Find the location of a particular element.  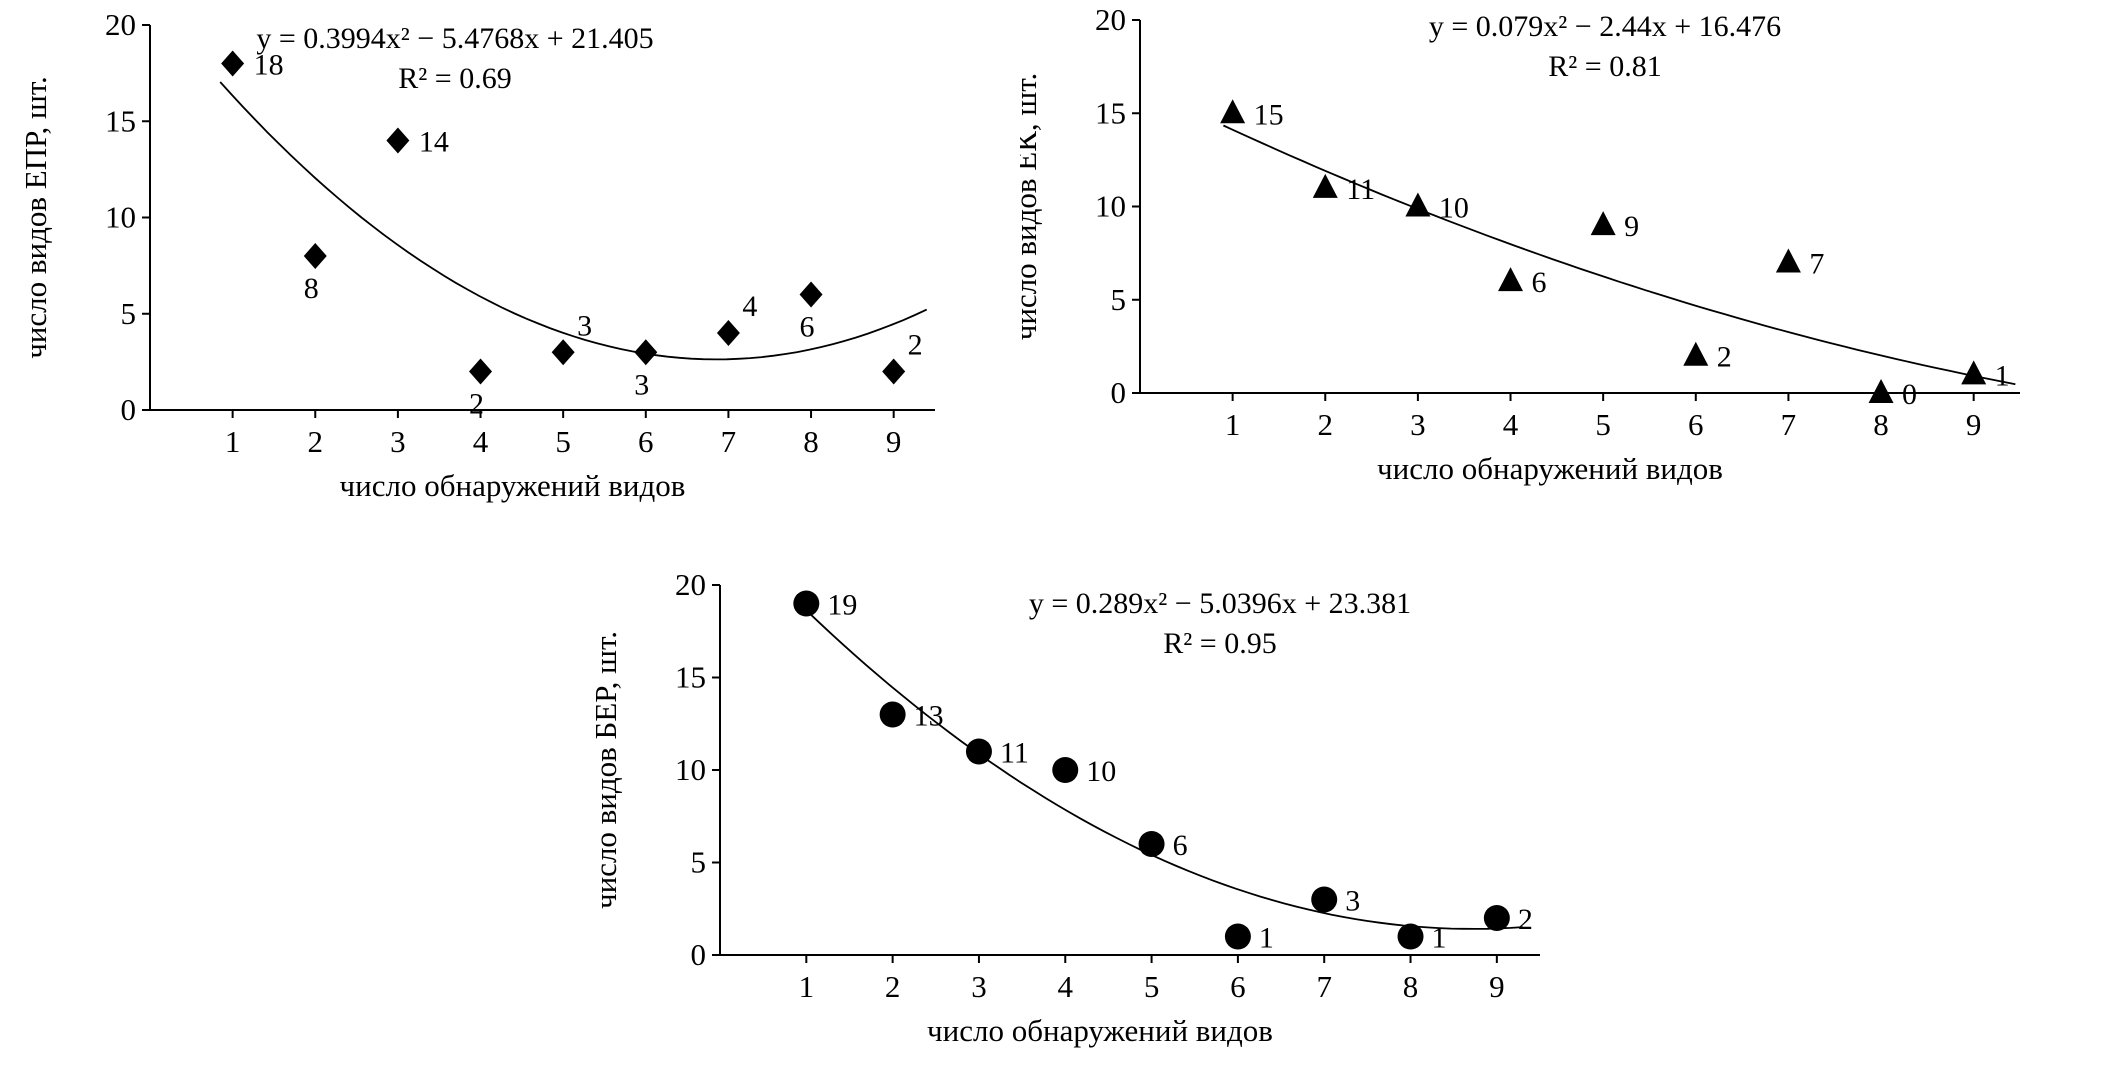

data-point-label: 19 is located at coordinates (842, 605).